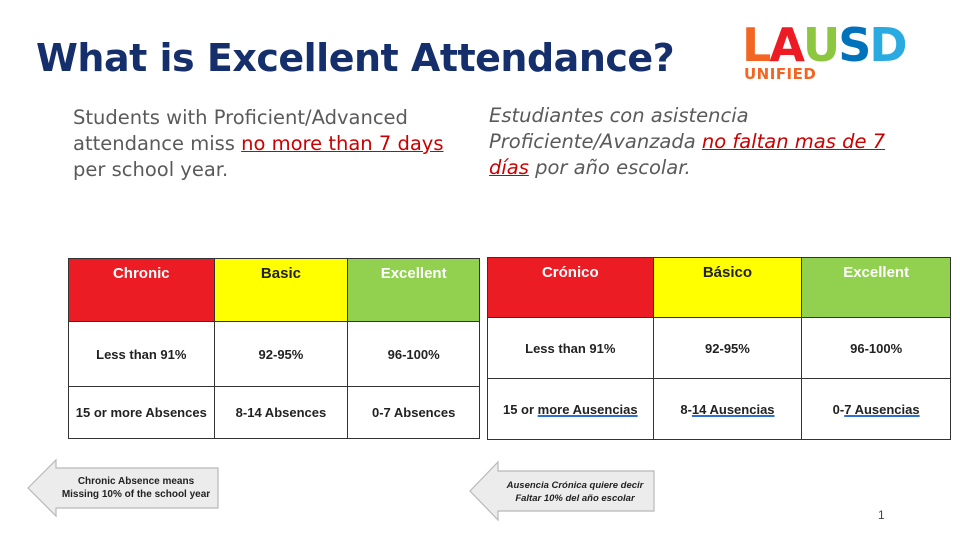  Describe the element at coordinates (756, 45) in the screenshot. I see `logo-letter: L` at that location.